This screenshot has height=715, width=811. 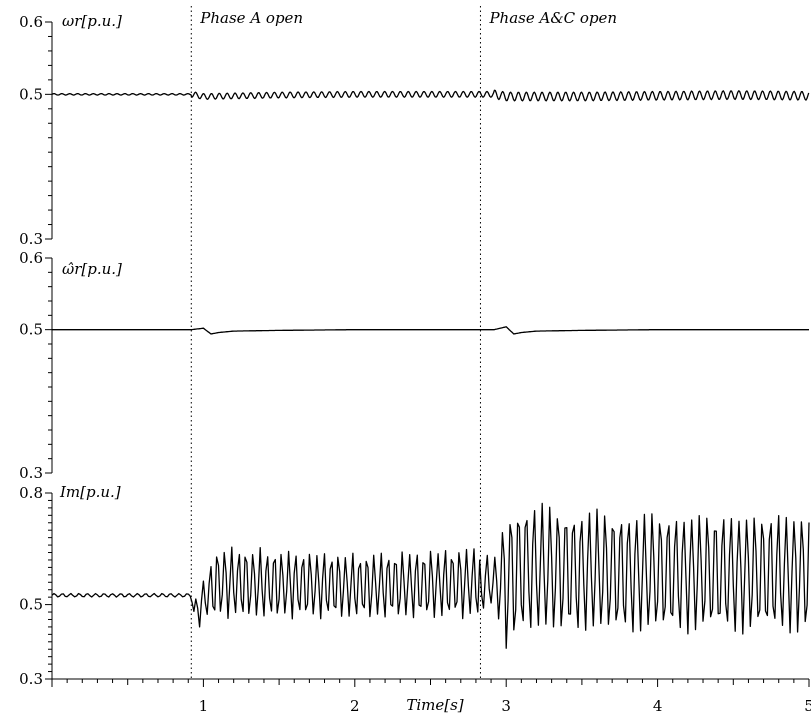 What do you see at coordinates (90, 492) in the screenshot?
I see `im-panel-label: Im[p.u.]` at bounding box center [90, 492].